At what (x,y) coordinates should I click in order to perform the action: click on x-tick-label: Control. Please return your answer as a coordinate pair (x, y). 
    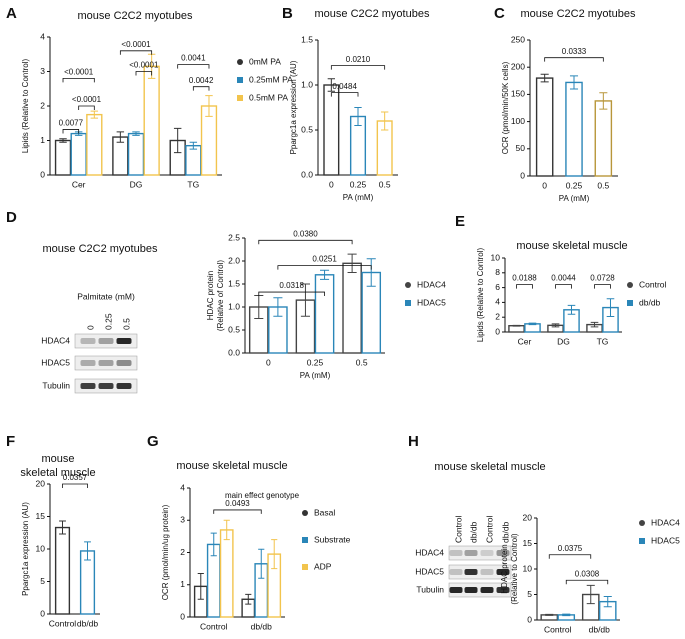
    Looking at the image, I should click on (558, 629).